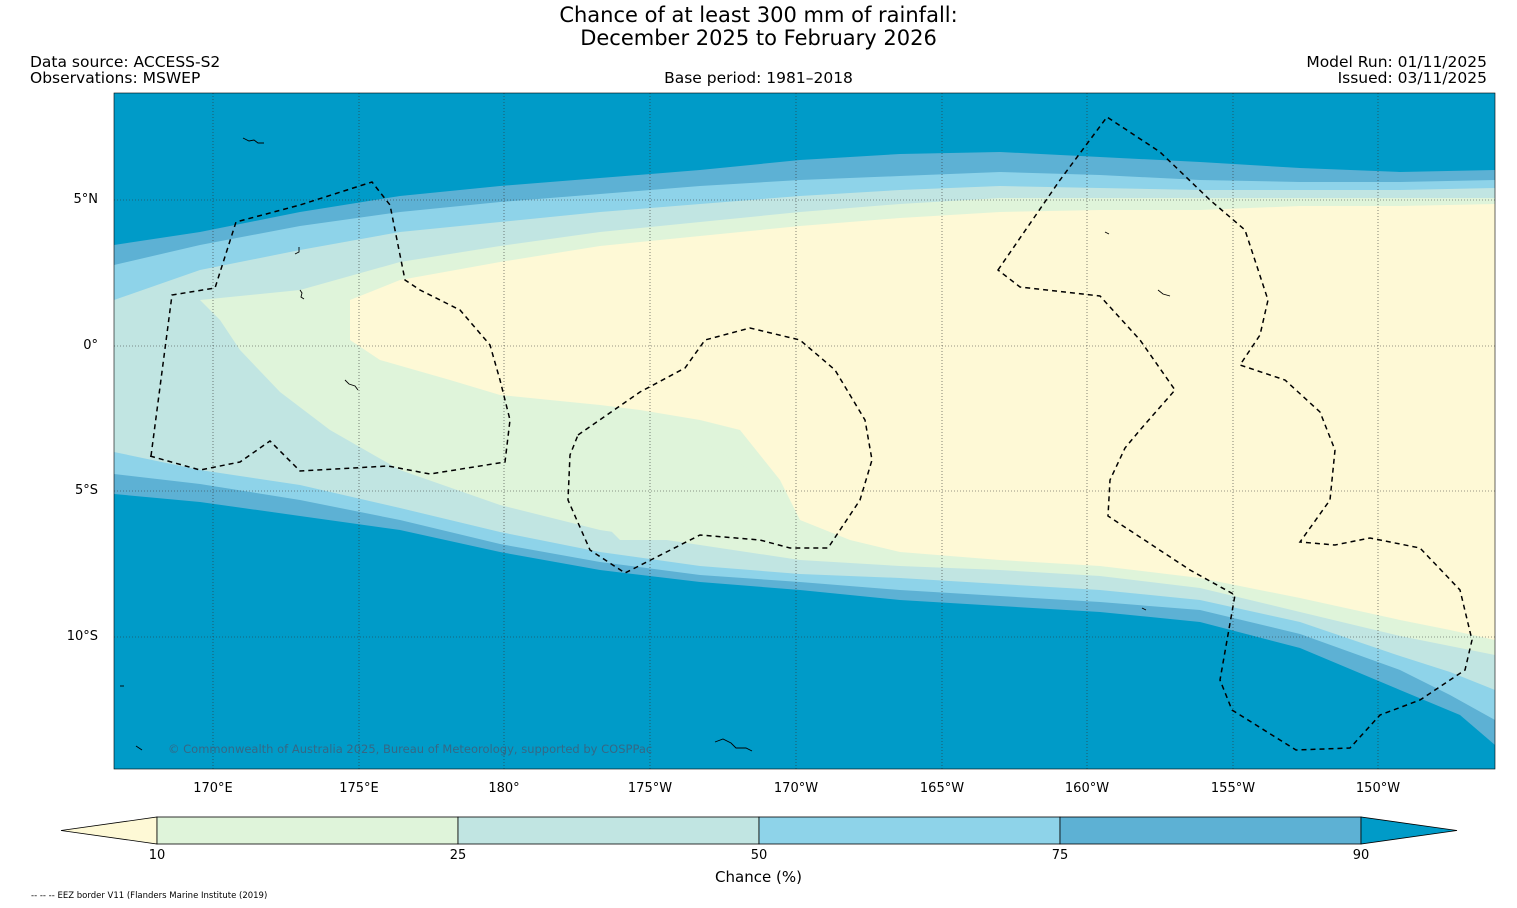 The image size is (1517, 908). Describe the element at coordinates (758, 15) in the screenshot. I see `map-title-line1: Chance of at least 300 mm of rainfall:` at that location.